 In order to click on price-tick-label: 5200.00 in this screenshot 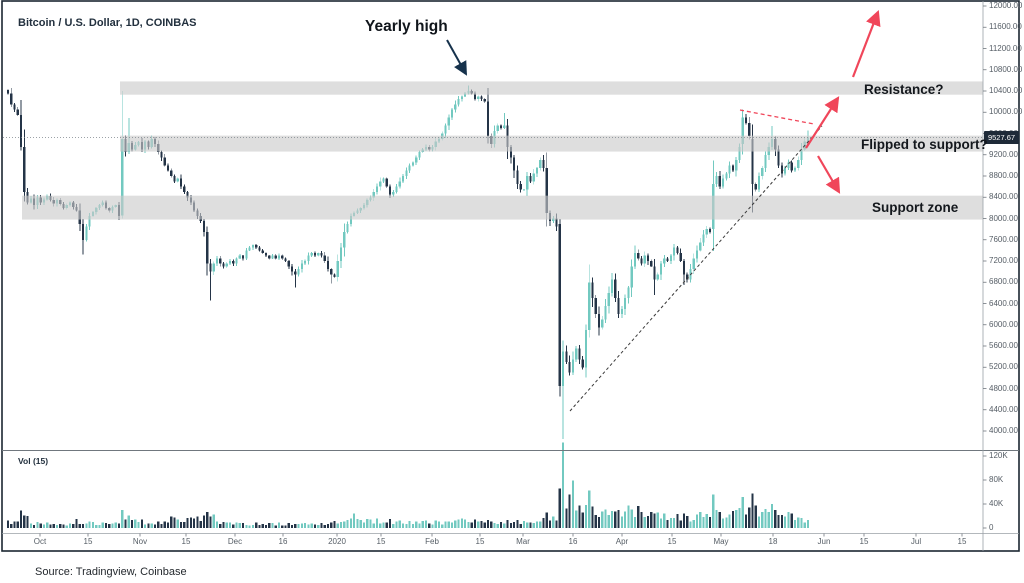, I will do `click(1003, 367)`.